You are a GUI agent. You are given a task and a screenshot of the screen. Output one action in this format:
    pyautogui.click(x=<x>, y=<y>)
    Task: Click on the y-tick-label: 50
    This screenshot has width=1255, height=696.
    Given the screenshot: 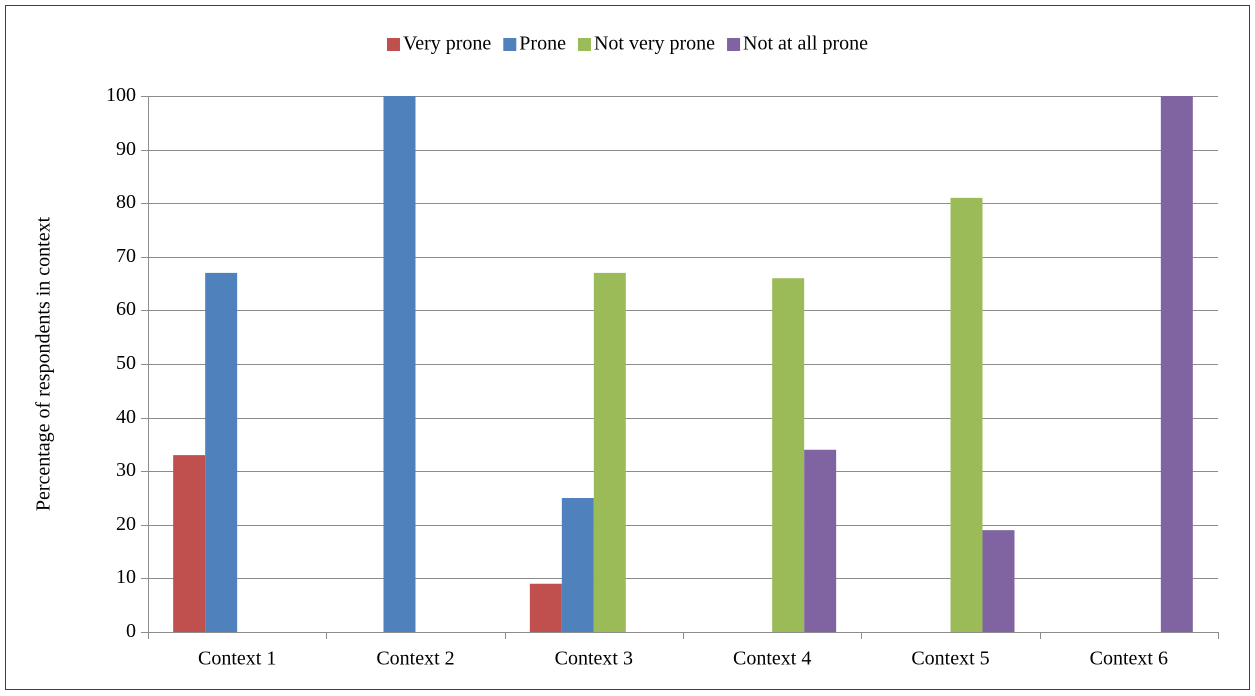 What is the action you would take?
    pyautogui.click(x=126, y=363)
    